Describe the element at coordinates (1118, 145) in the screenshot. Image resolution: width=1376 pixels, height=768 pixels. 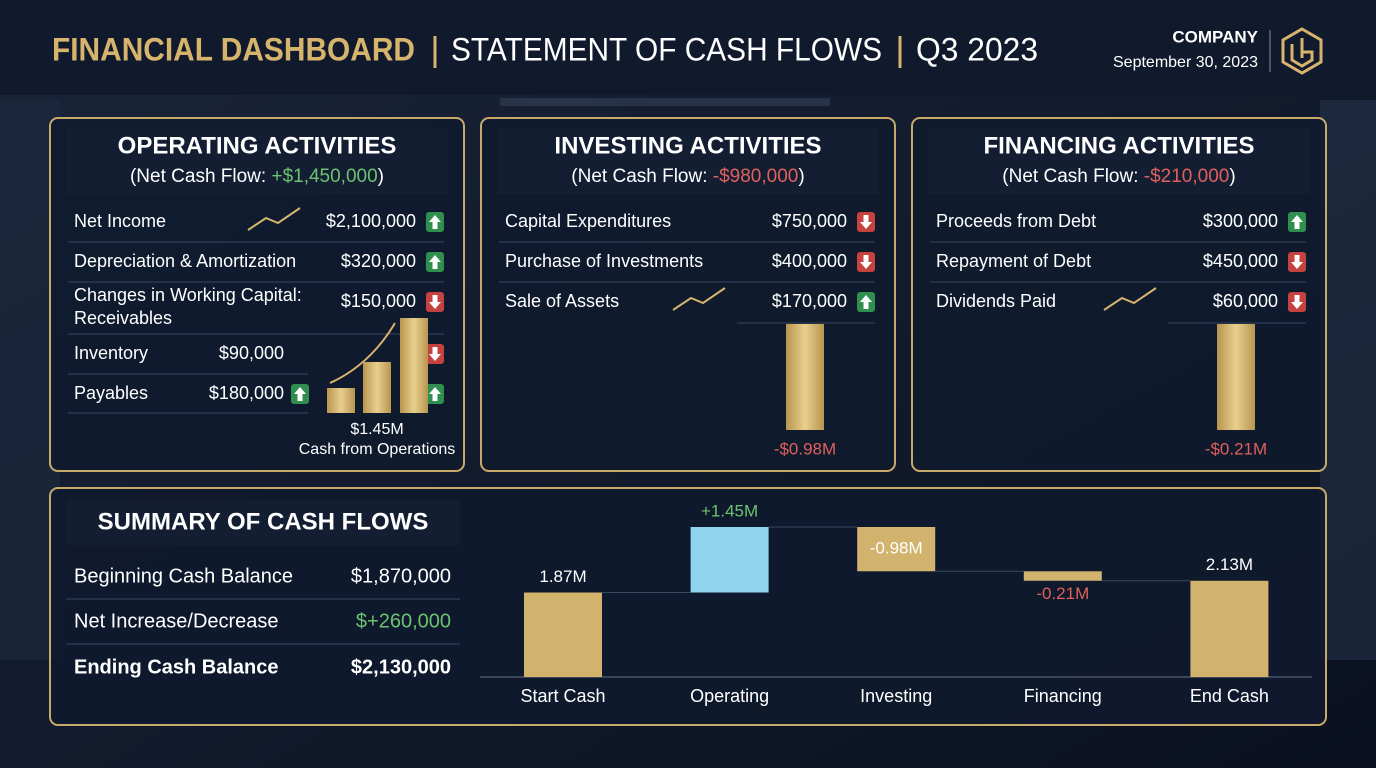
I see `panel-title: FINANCING ACTIVITIES` at that location.